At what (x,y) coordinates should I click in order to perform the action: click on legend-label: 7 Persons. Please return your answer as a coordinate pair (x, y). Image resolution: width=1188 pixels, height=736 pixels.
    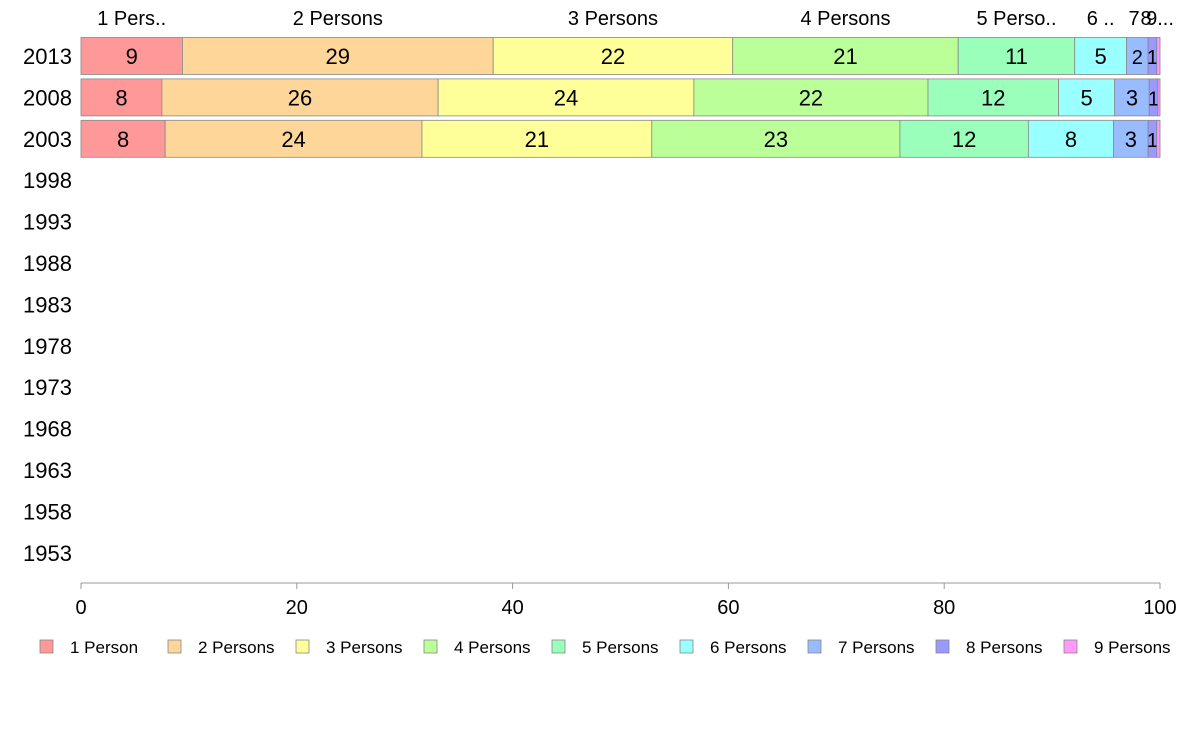
    Looking at the image, I should click on (876, 647).